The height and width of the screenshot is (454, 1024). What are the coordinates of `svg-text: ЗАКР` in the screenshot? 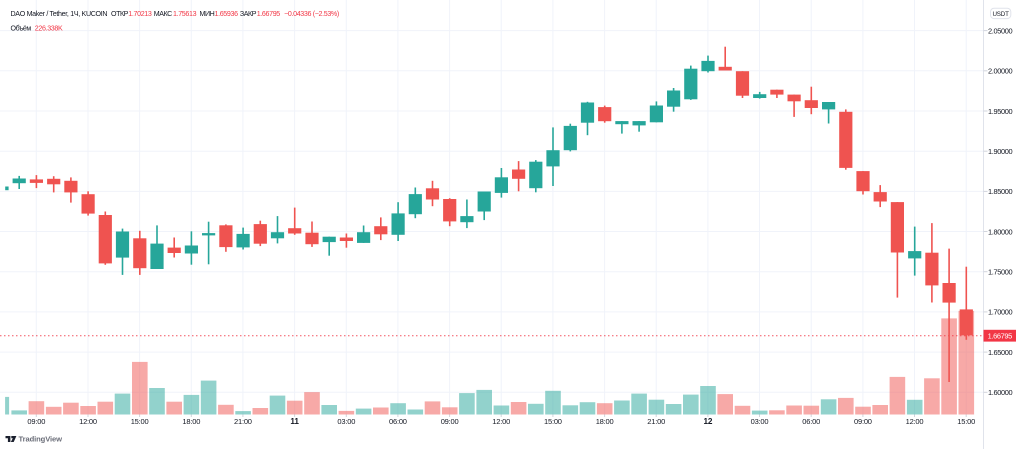 It's located at (248, 14).